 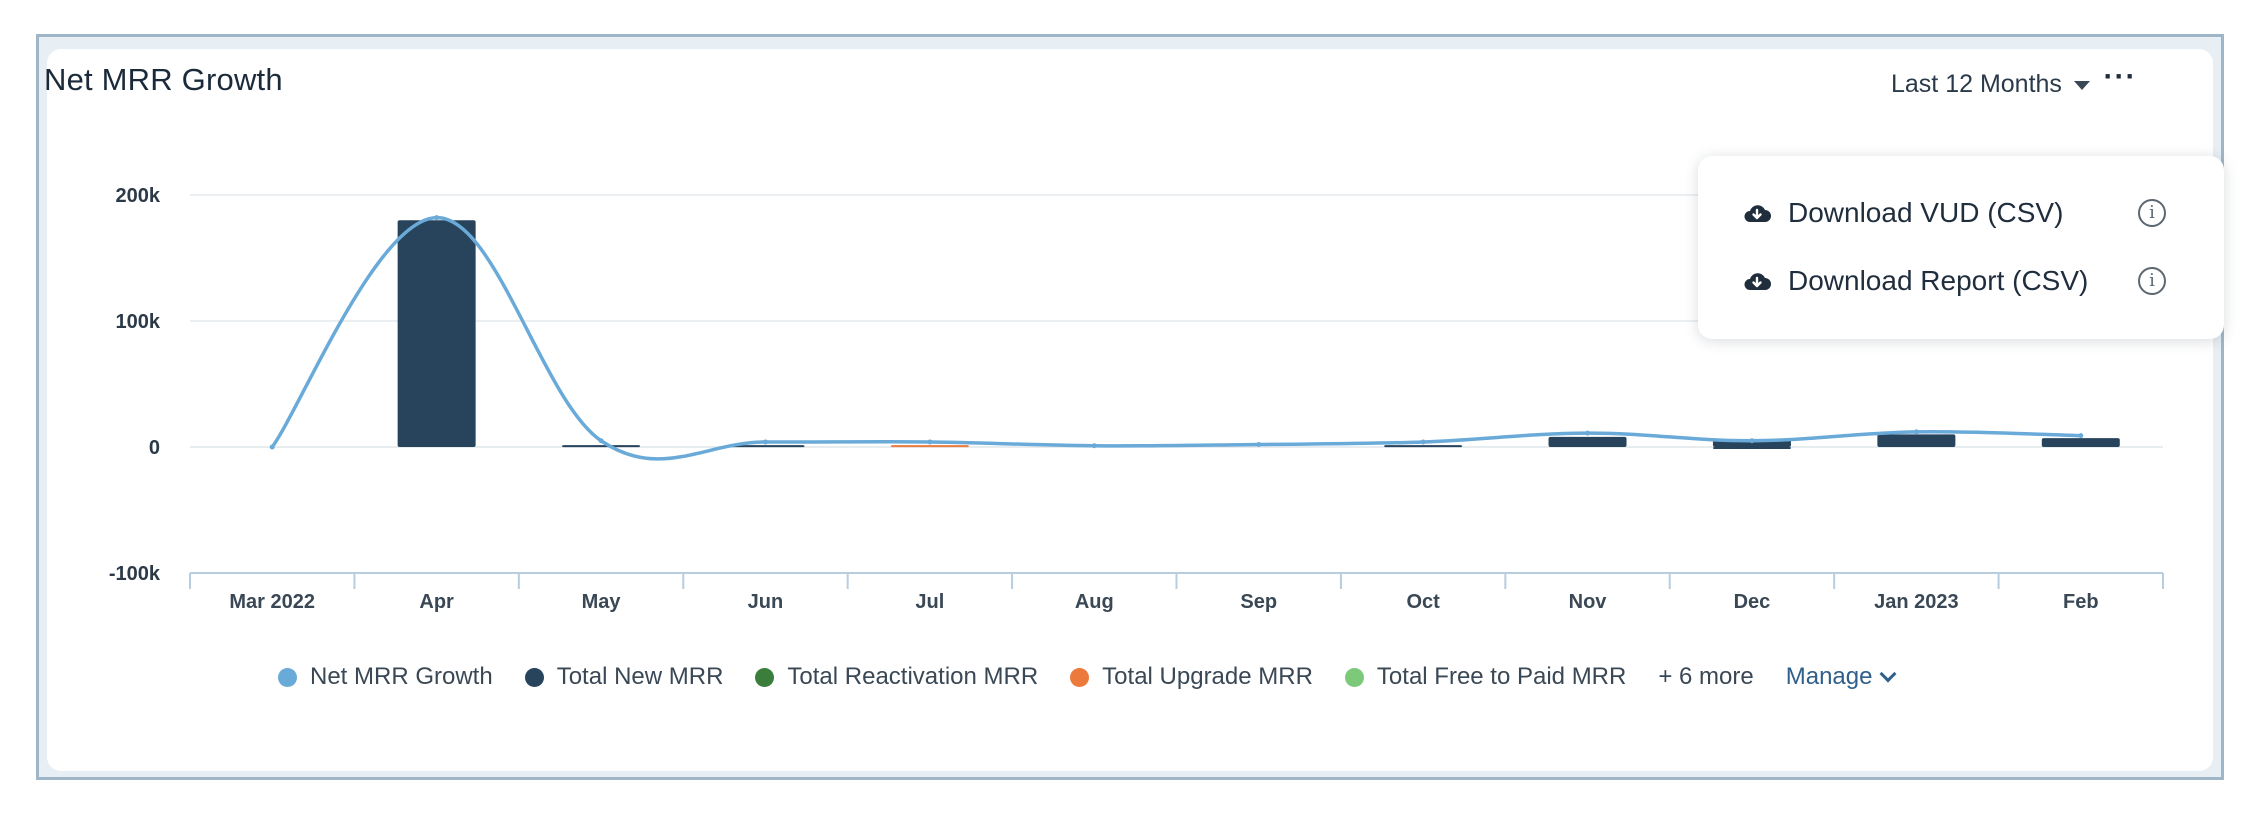 I want to click on legend-label: Total Reactivation MRR, so click(x=913, y=676).